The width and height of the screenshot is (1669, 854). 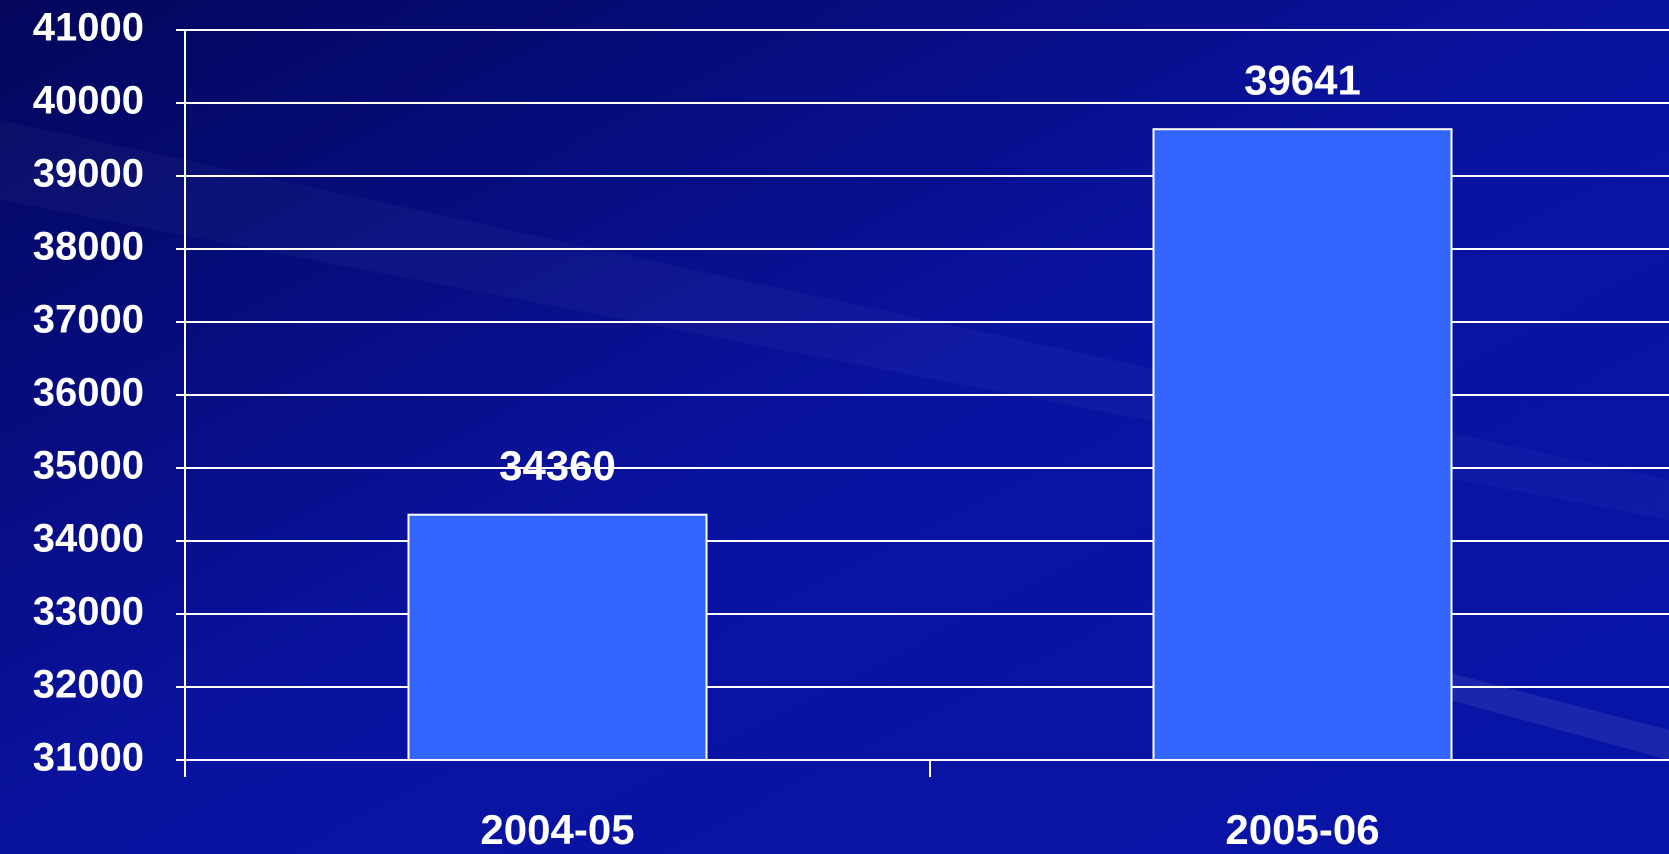 I want to click on y-tick-label: 36000, so click(x=88, y=393).